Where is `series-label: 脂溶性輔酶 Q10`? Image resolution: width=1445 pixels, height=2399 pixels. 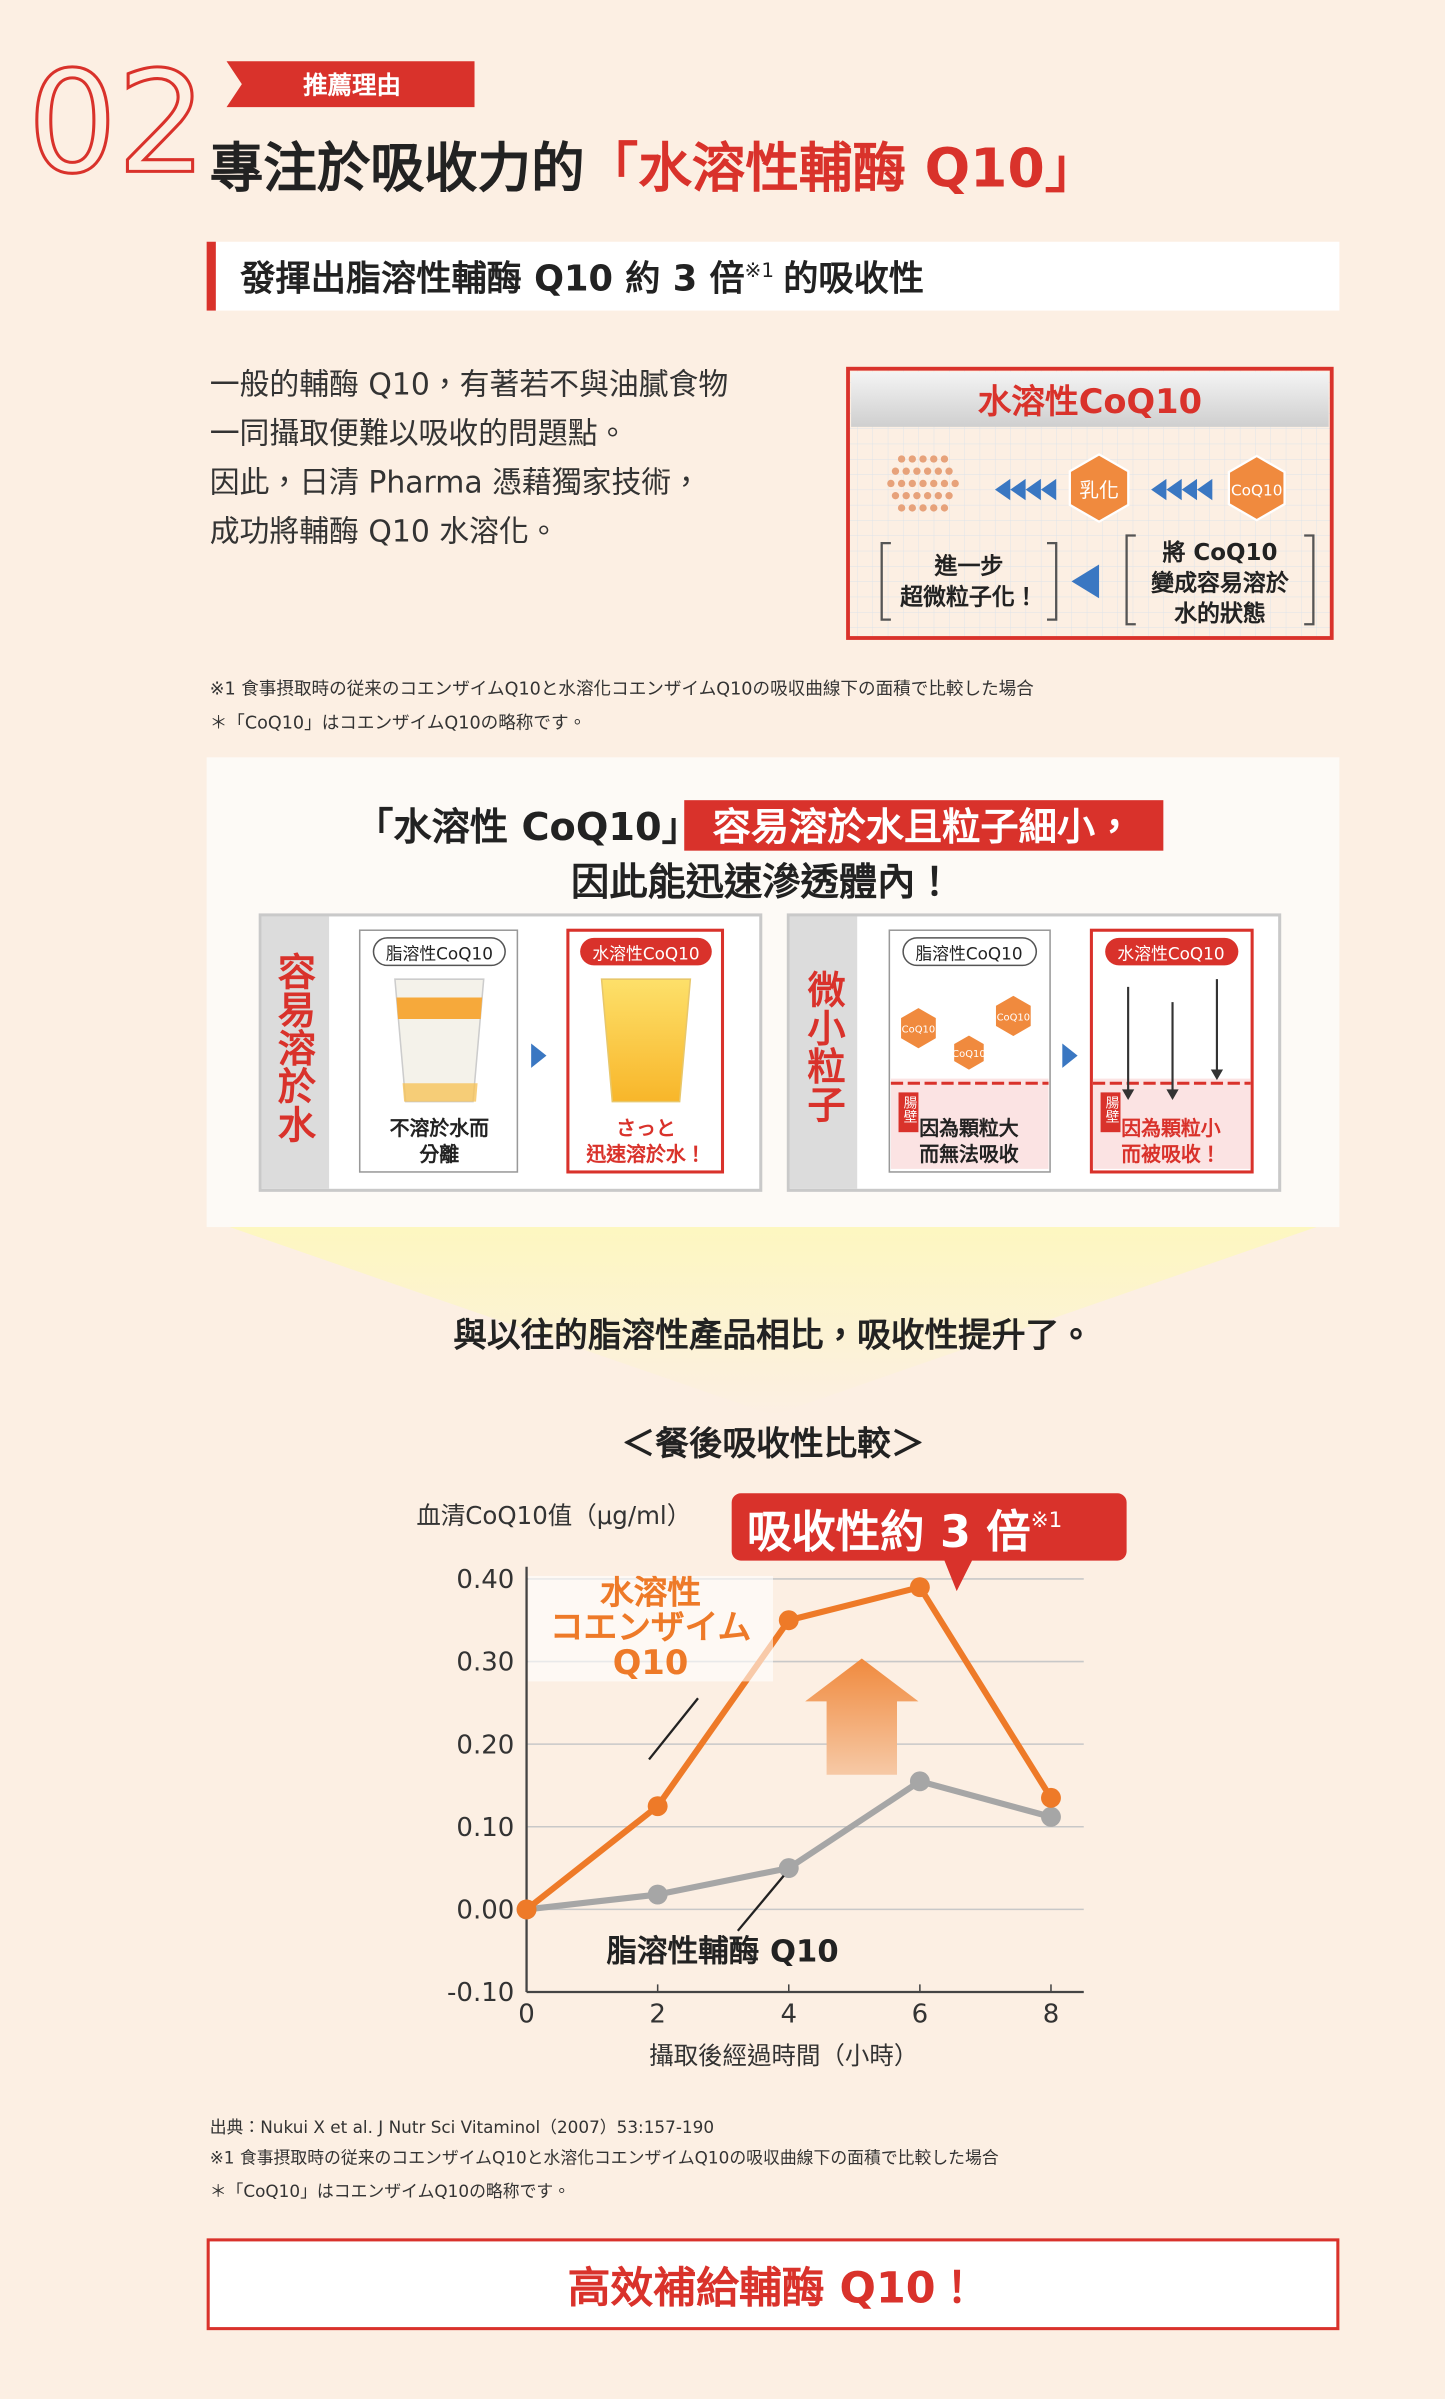 series-label: 脂溶性輔酶 Q10 is located at coordinates (722, 1951).